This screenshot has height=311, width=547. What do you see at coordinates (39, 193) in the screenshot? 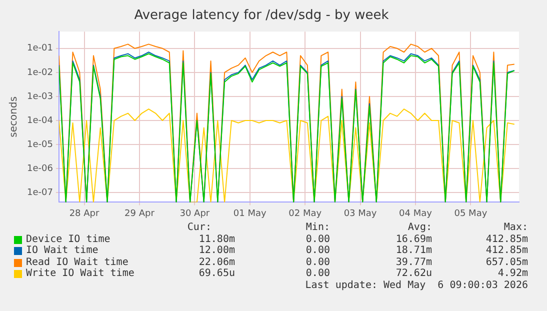
I see `y-tick-label: 1e-07` at bounding box center [39, 193].